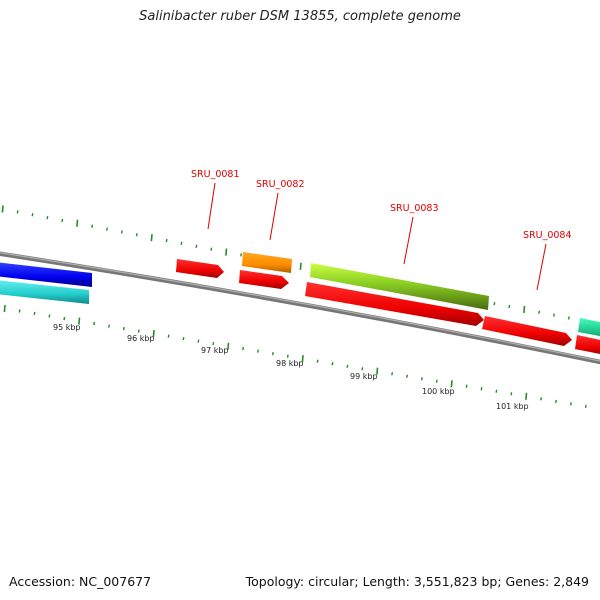 The height and width of the screenshot is (600, 600). I want to click on scale-label-96: 96 kbp, so click(141, 338).